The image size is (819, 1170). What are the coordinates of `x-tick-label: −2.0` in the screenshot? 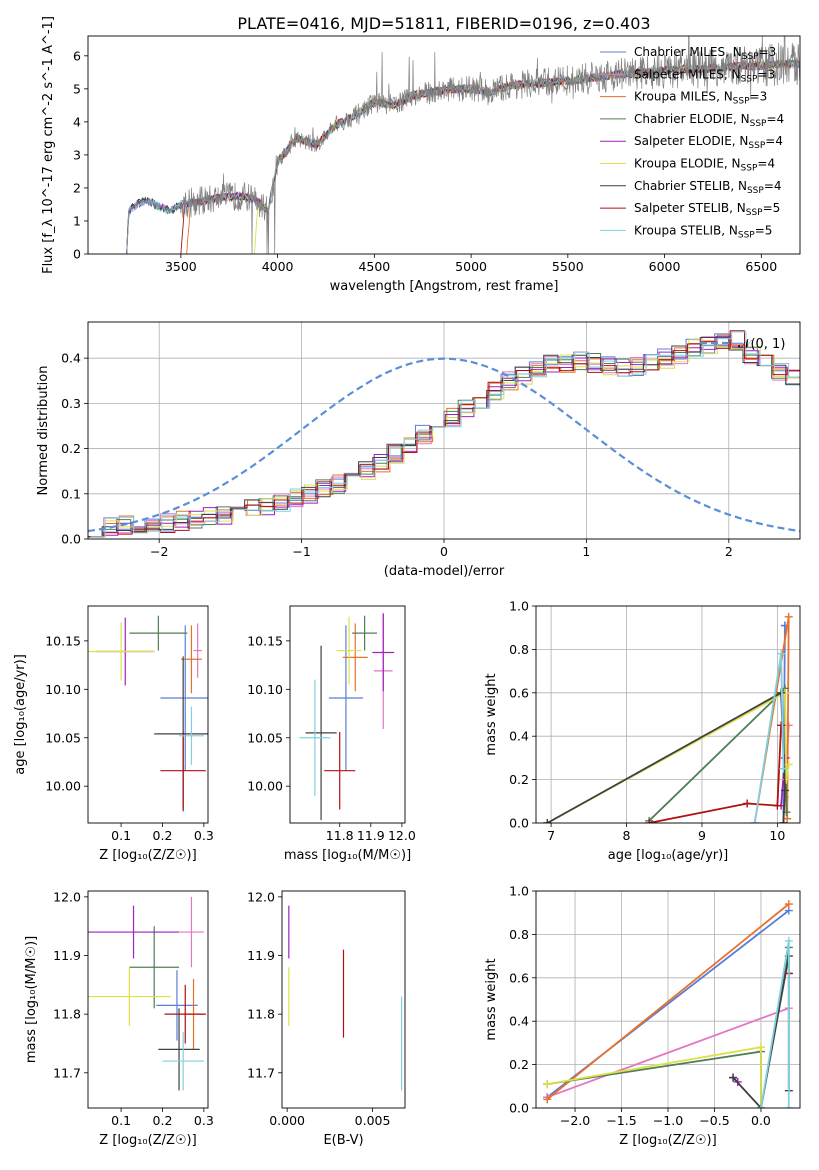 It's located at (575, 1120).